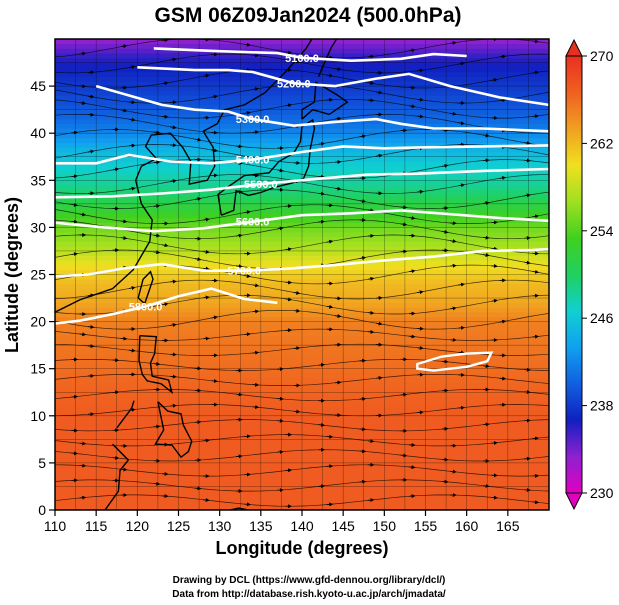 The height and width of the screenshot is (605, 619). I want to click on contour-label: 5300.0, so click(253, 120).